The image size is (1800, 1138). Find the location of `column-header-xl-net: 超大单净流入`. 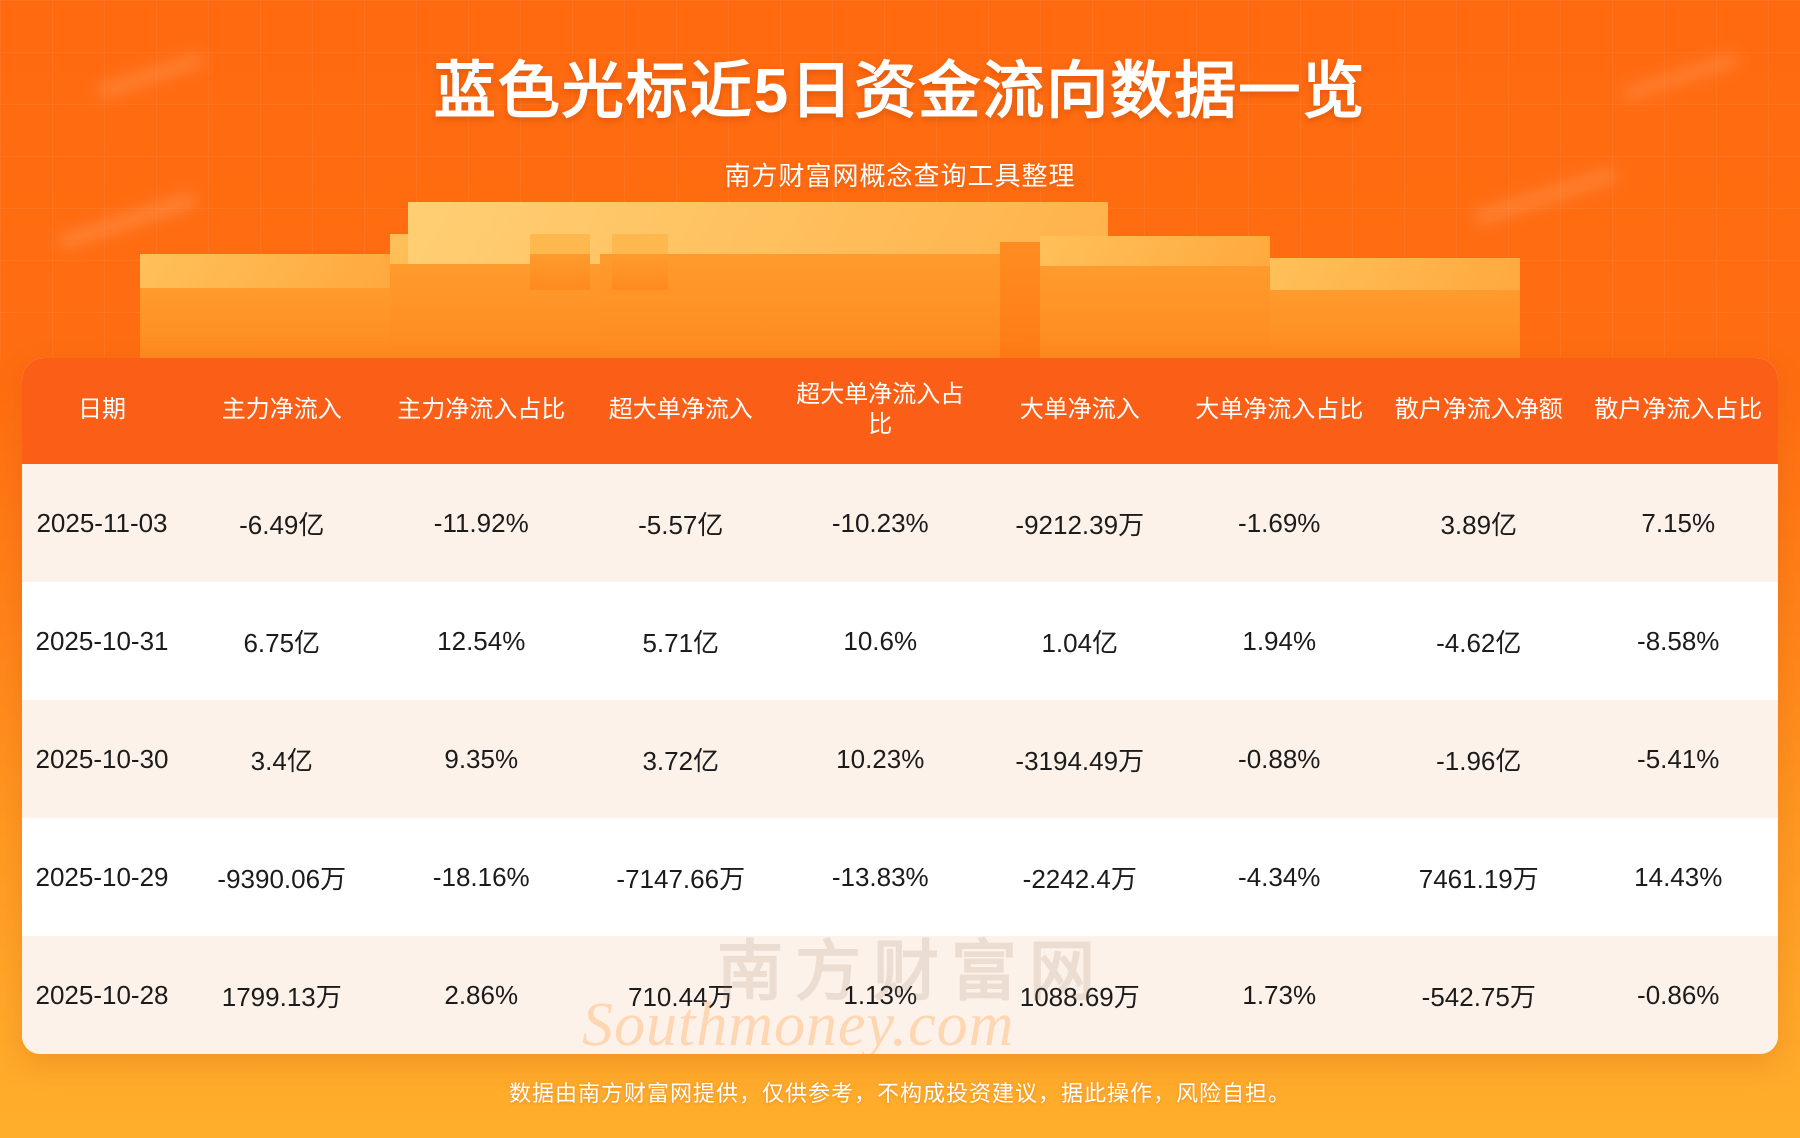

column-header-xl-net: 超大单净流入 is located at coordinates (681, 411).